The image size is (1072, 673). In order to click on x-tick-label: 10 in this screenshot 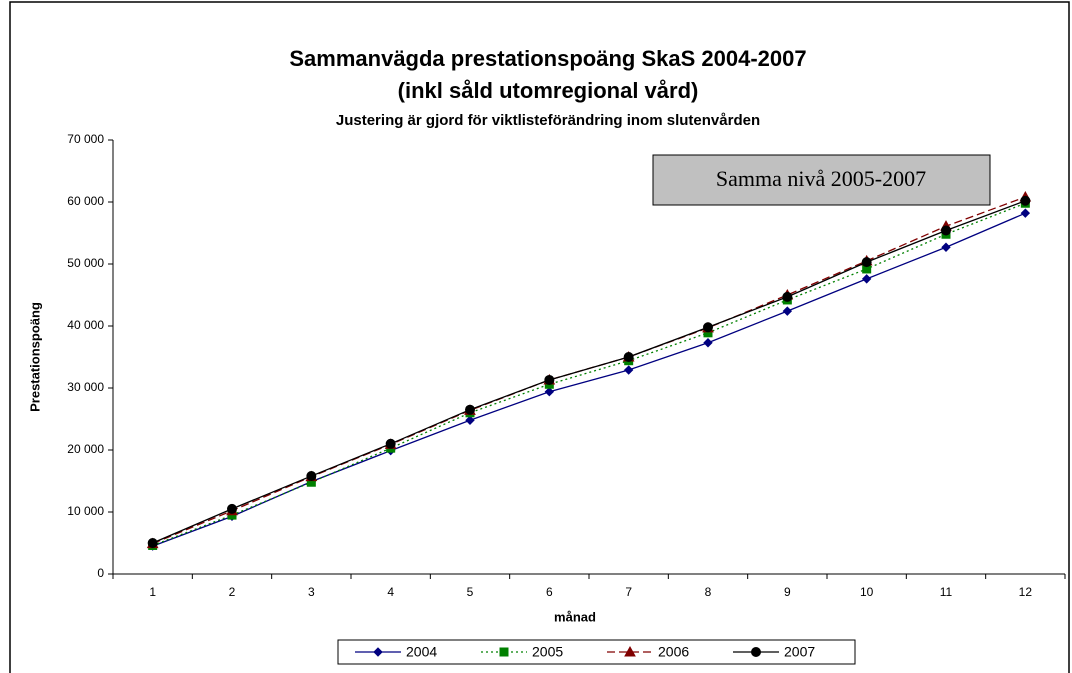, I will do `click(867, 592)`.